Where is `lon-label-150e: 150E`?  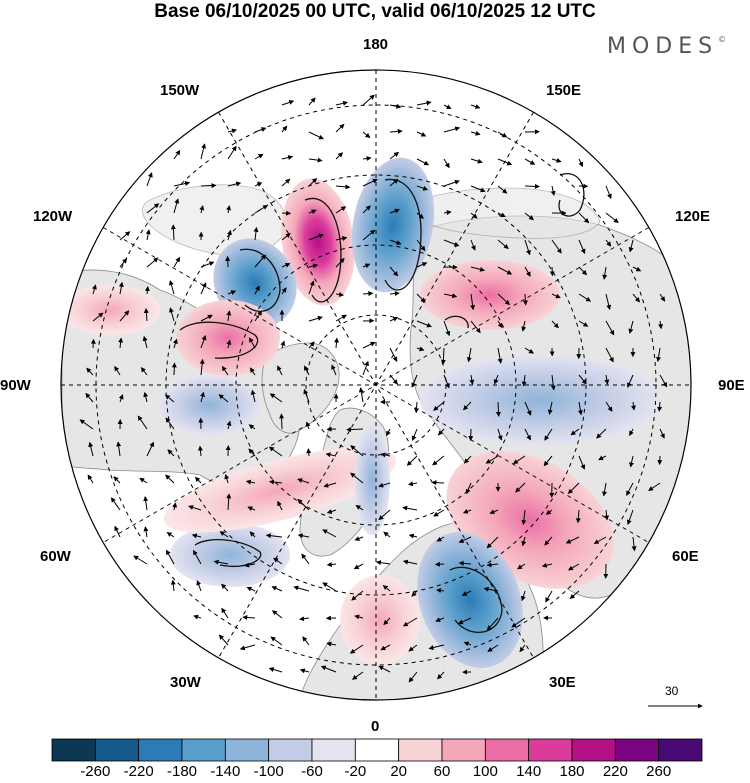
lon-label-150e: 150E is located at coordinates (564, 90).